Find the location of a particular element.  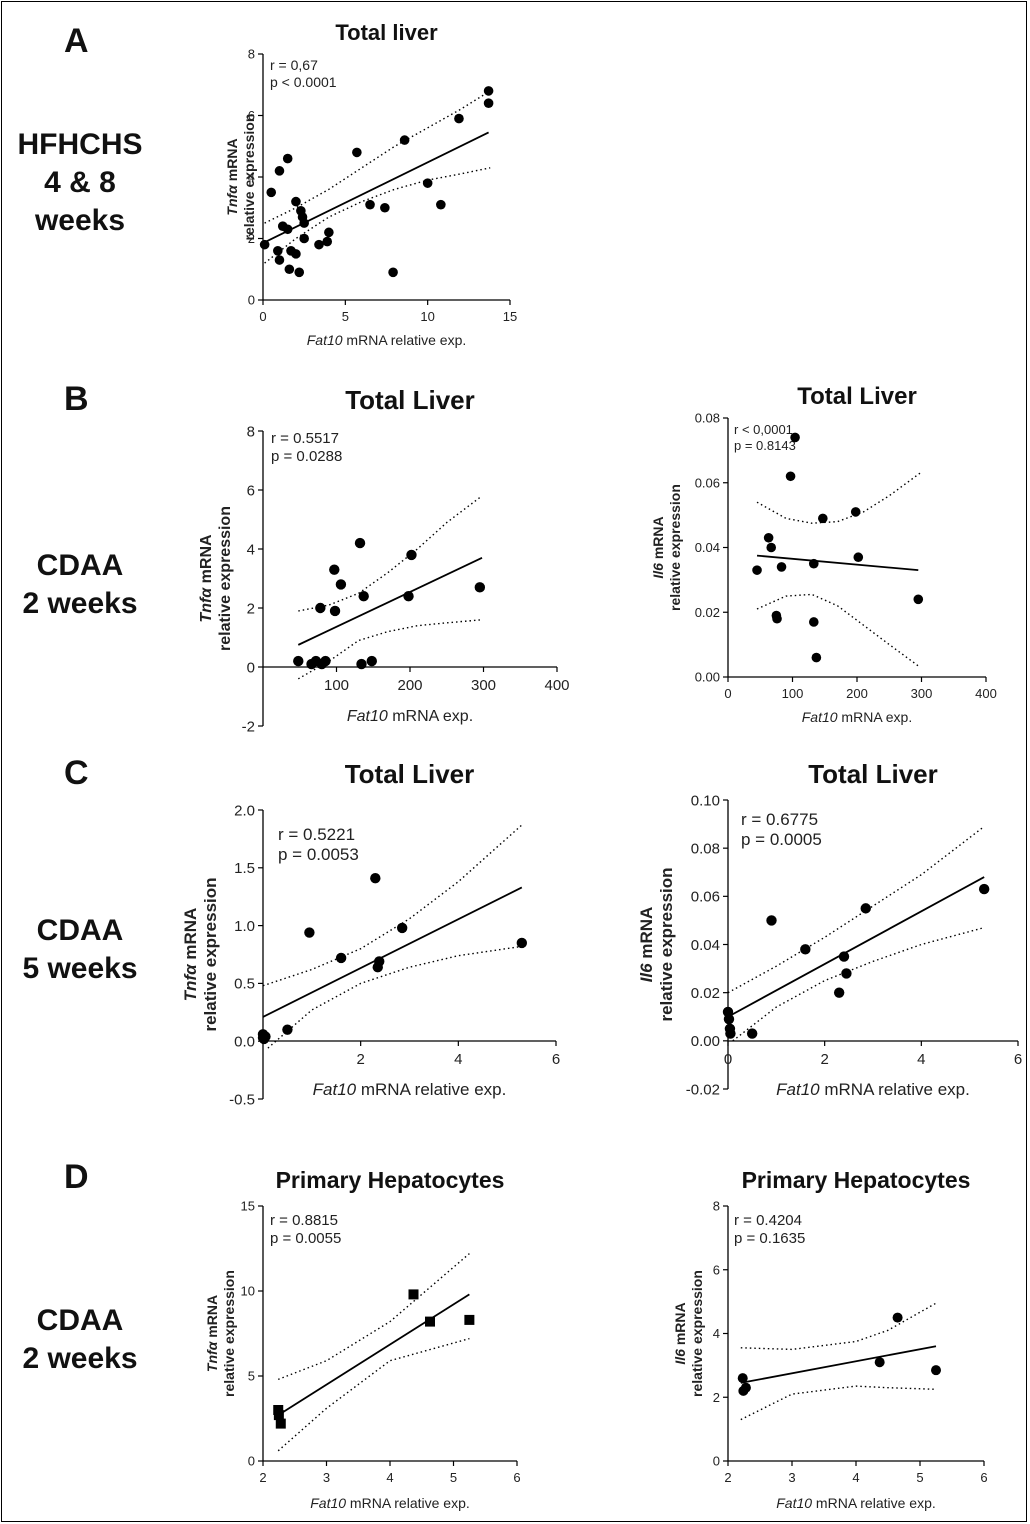

x-tick-label: 5 is located at coordinates (919, 1477).